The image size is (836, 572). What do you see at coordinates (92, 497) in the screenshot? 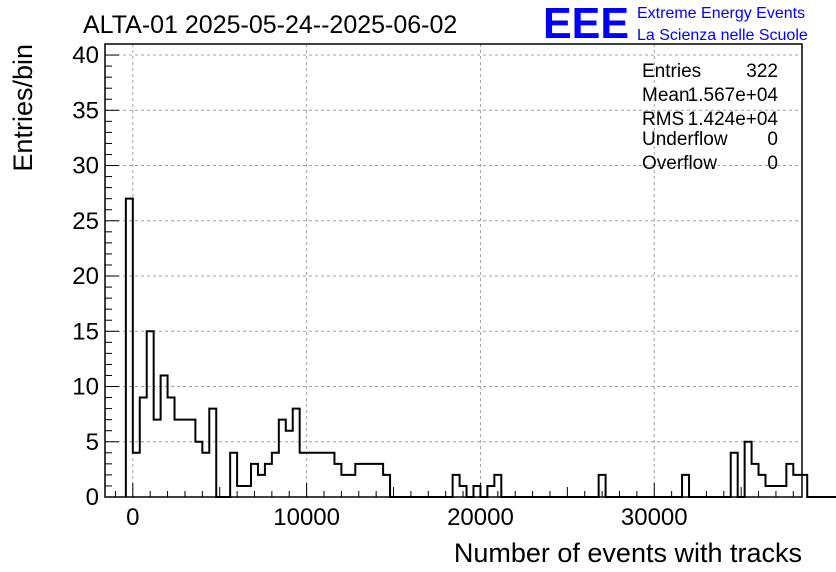
I see `y-tick-label: 0` at bounding box center [92, 497].